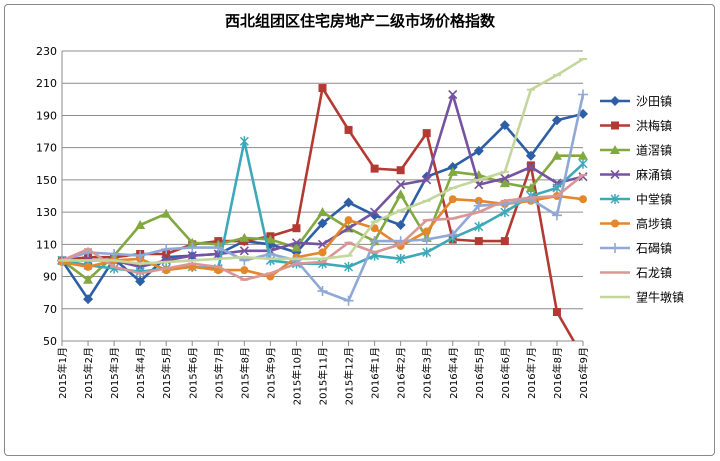  I want to click on x-tick-label: 2015年6月, so click(192, 373).